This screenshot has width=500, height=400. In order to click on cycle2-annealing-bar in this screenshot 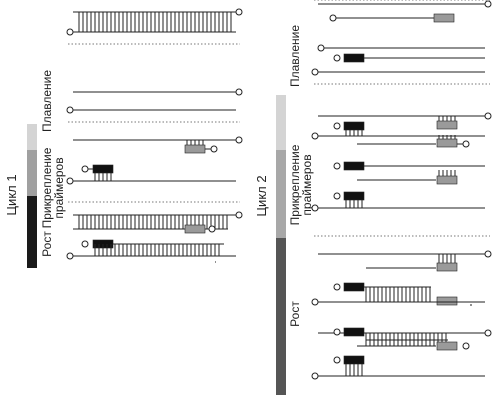, I will do `click(281, 194)`.